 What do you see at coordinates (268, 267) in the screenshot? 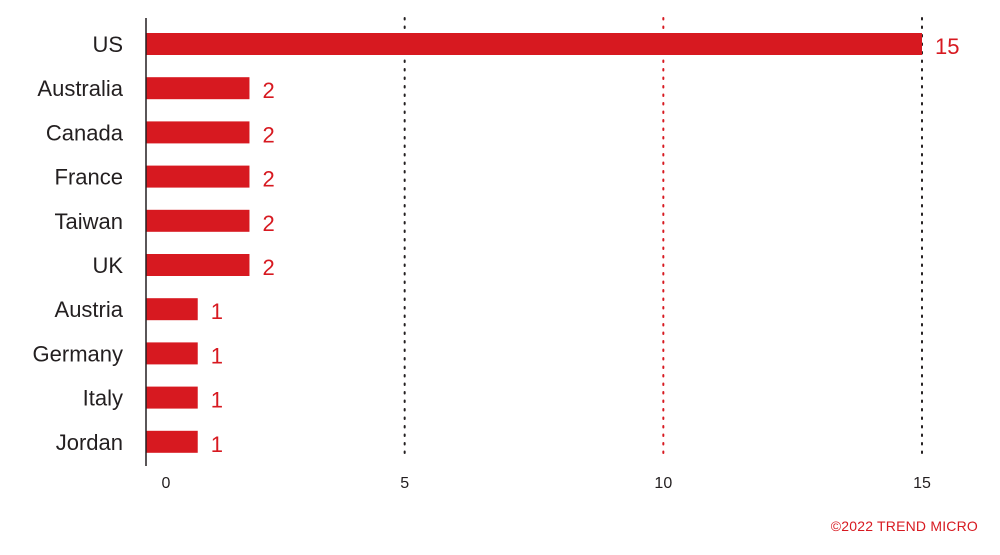
I see `value-label-uk: 2` at bounding box center [268, 267].